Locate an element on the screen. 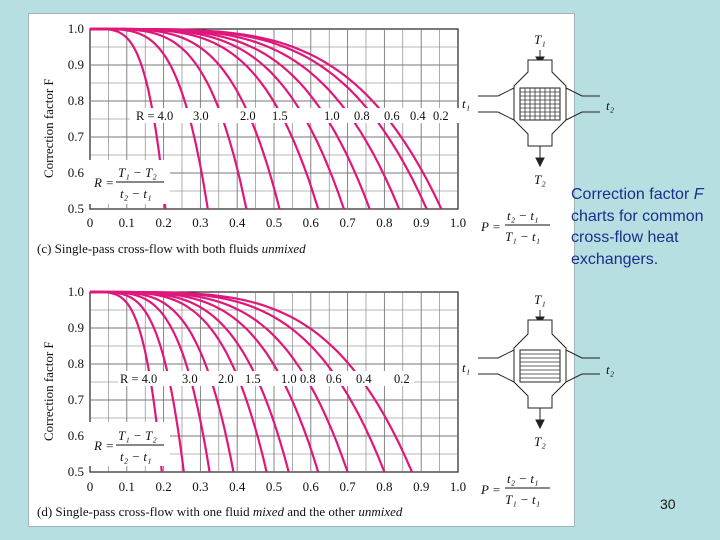 The width and height of the screenshot is (720, 540). schematic-d-hot-in-label: T₁ is located at coordinates (540, 299).